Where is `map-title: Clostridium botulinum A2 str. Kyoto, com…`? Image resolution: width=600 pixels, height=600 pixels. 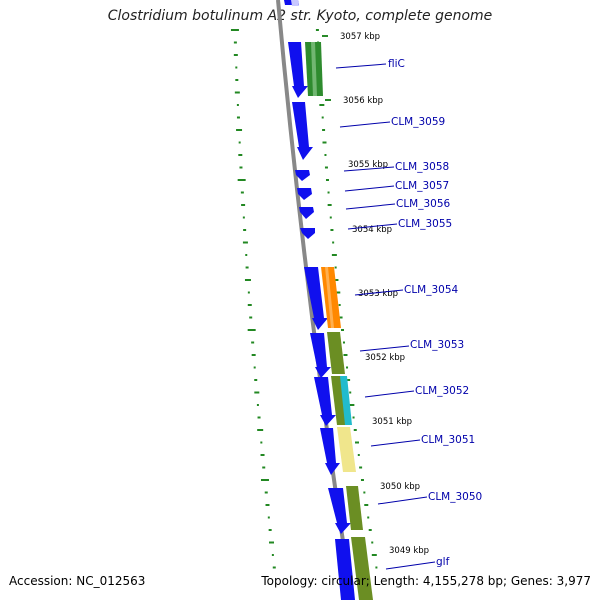 map-title: Clostridium botulinum A2 str. Kyoto, com… is located at coordinates (300, 16).